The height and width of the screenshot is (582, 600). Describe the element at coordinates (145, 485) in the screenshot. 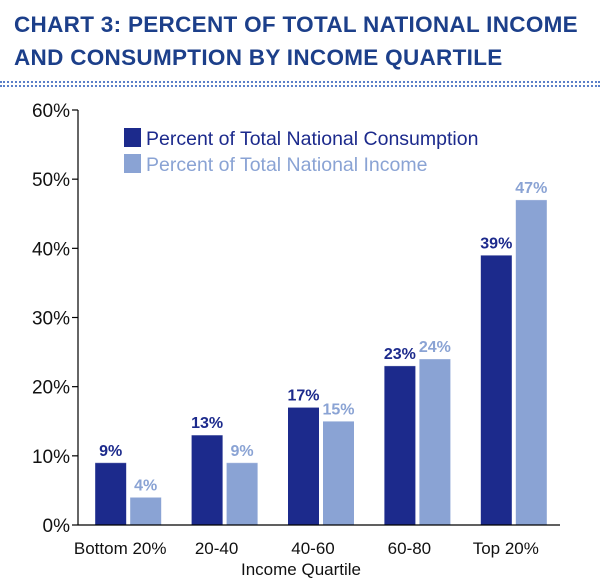

I see `data-label: 4%` at that location.